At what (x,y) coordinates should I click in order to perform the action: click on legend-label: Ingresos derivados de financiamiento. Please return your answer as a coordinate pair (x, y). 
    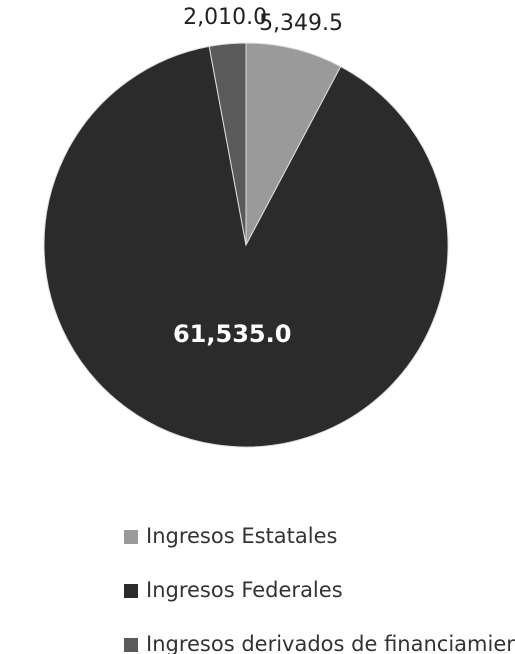
    Looking at the image, I should click on (330, 643).